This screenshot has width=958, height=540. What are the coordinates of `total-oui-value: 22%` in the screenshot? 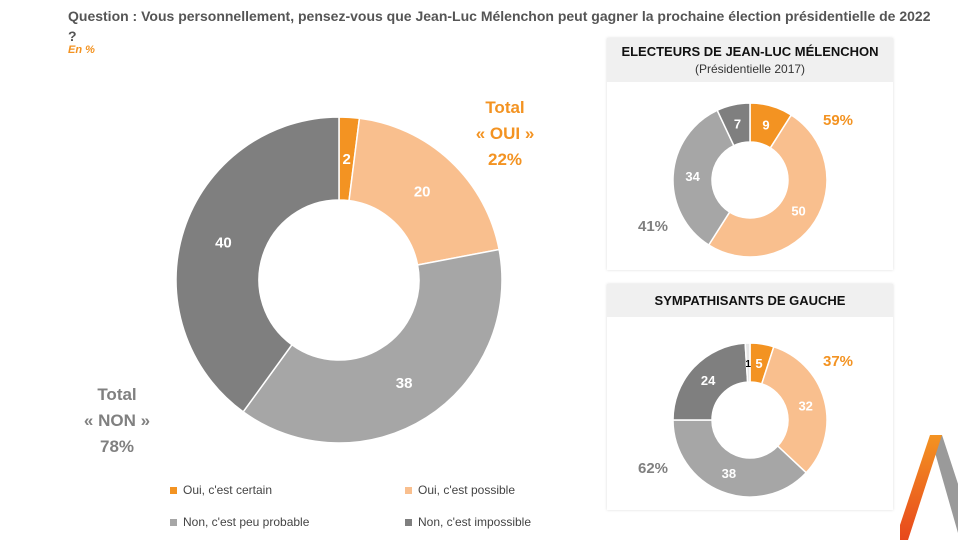 It's located at (505, 159).